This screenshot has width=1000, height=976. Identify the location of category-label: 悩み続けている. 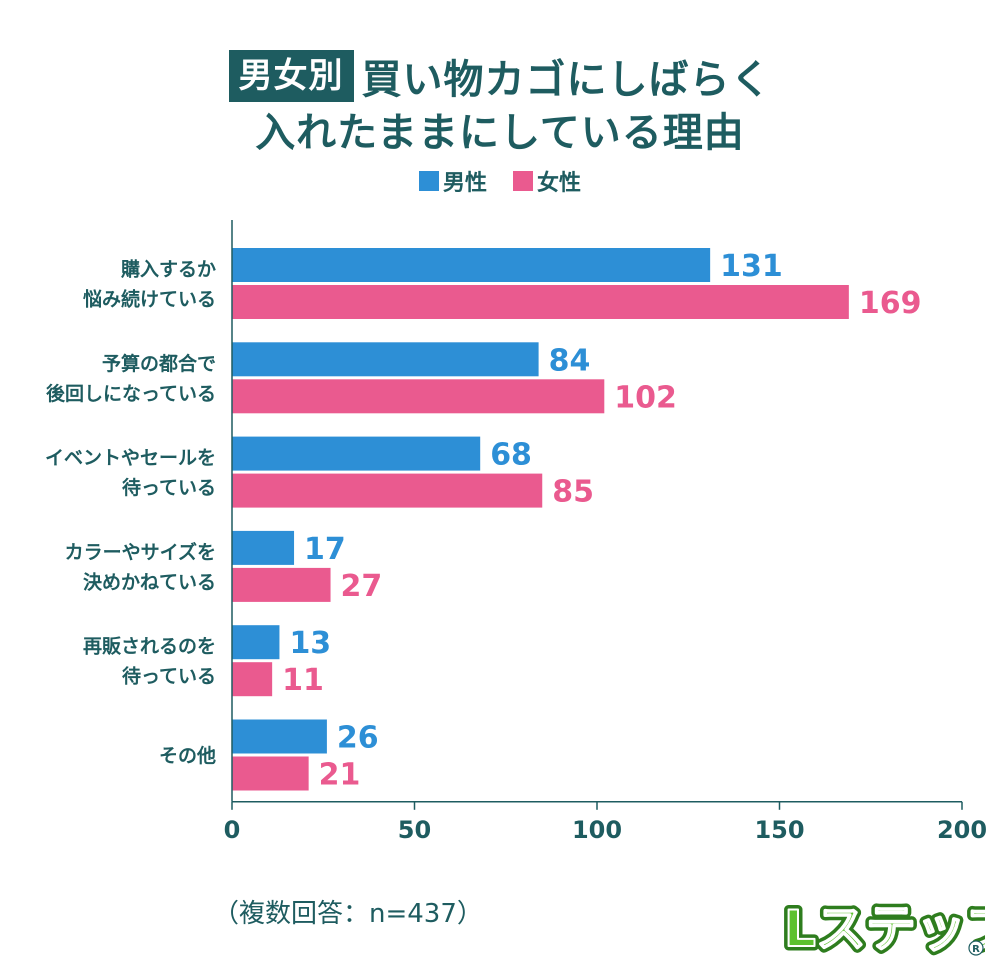
(149, 299).